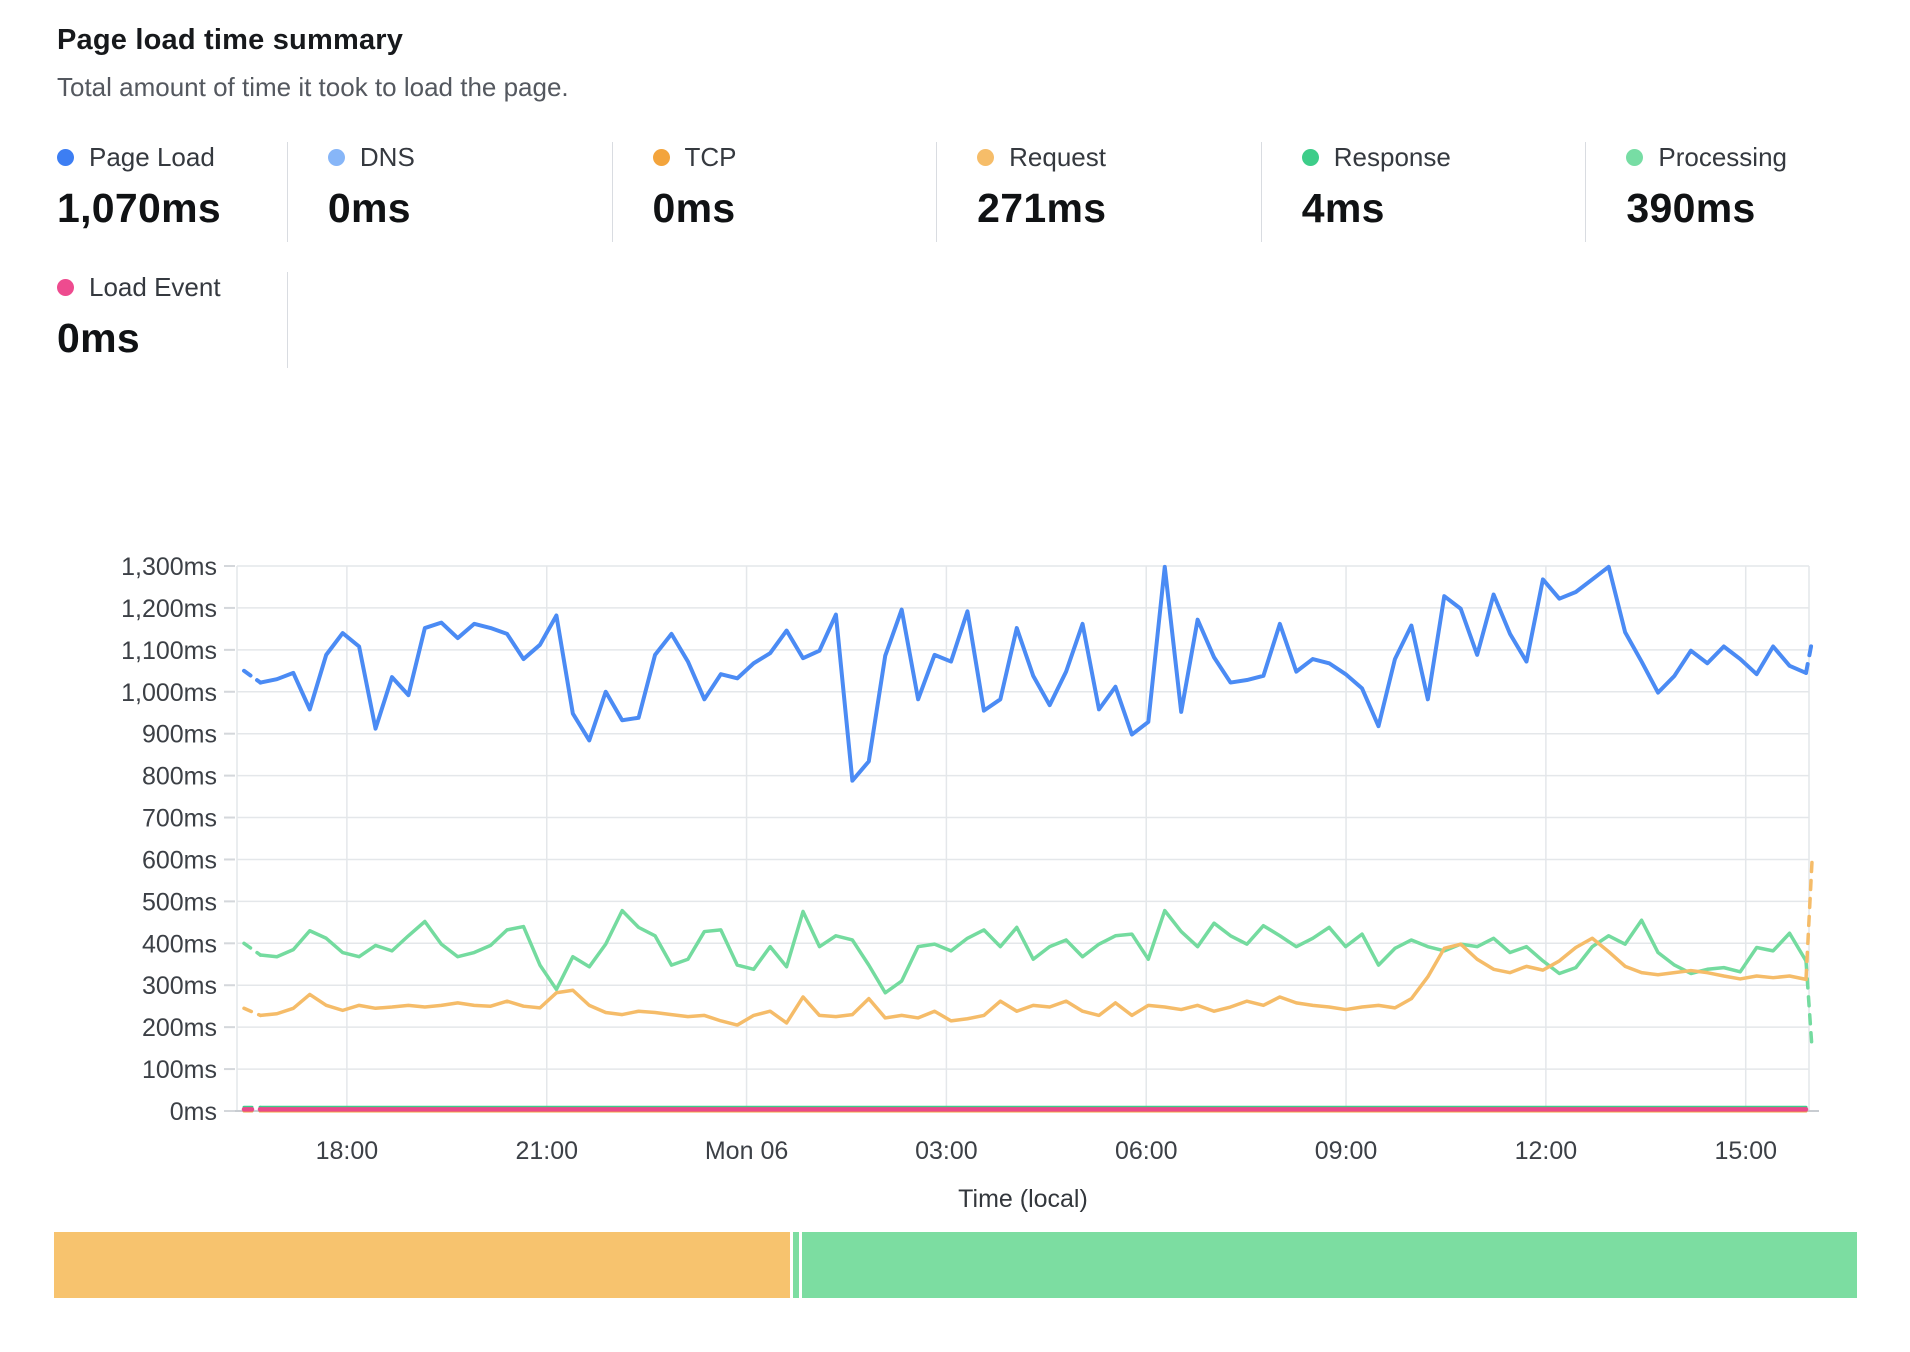  What do you see at coordinates (179, 777) in the screenshot?
I see `y-tick-label: 800ms` at bounding box center [179, 777].